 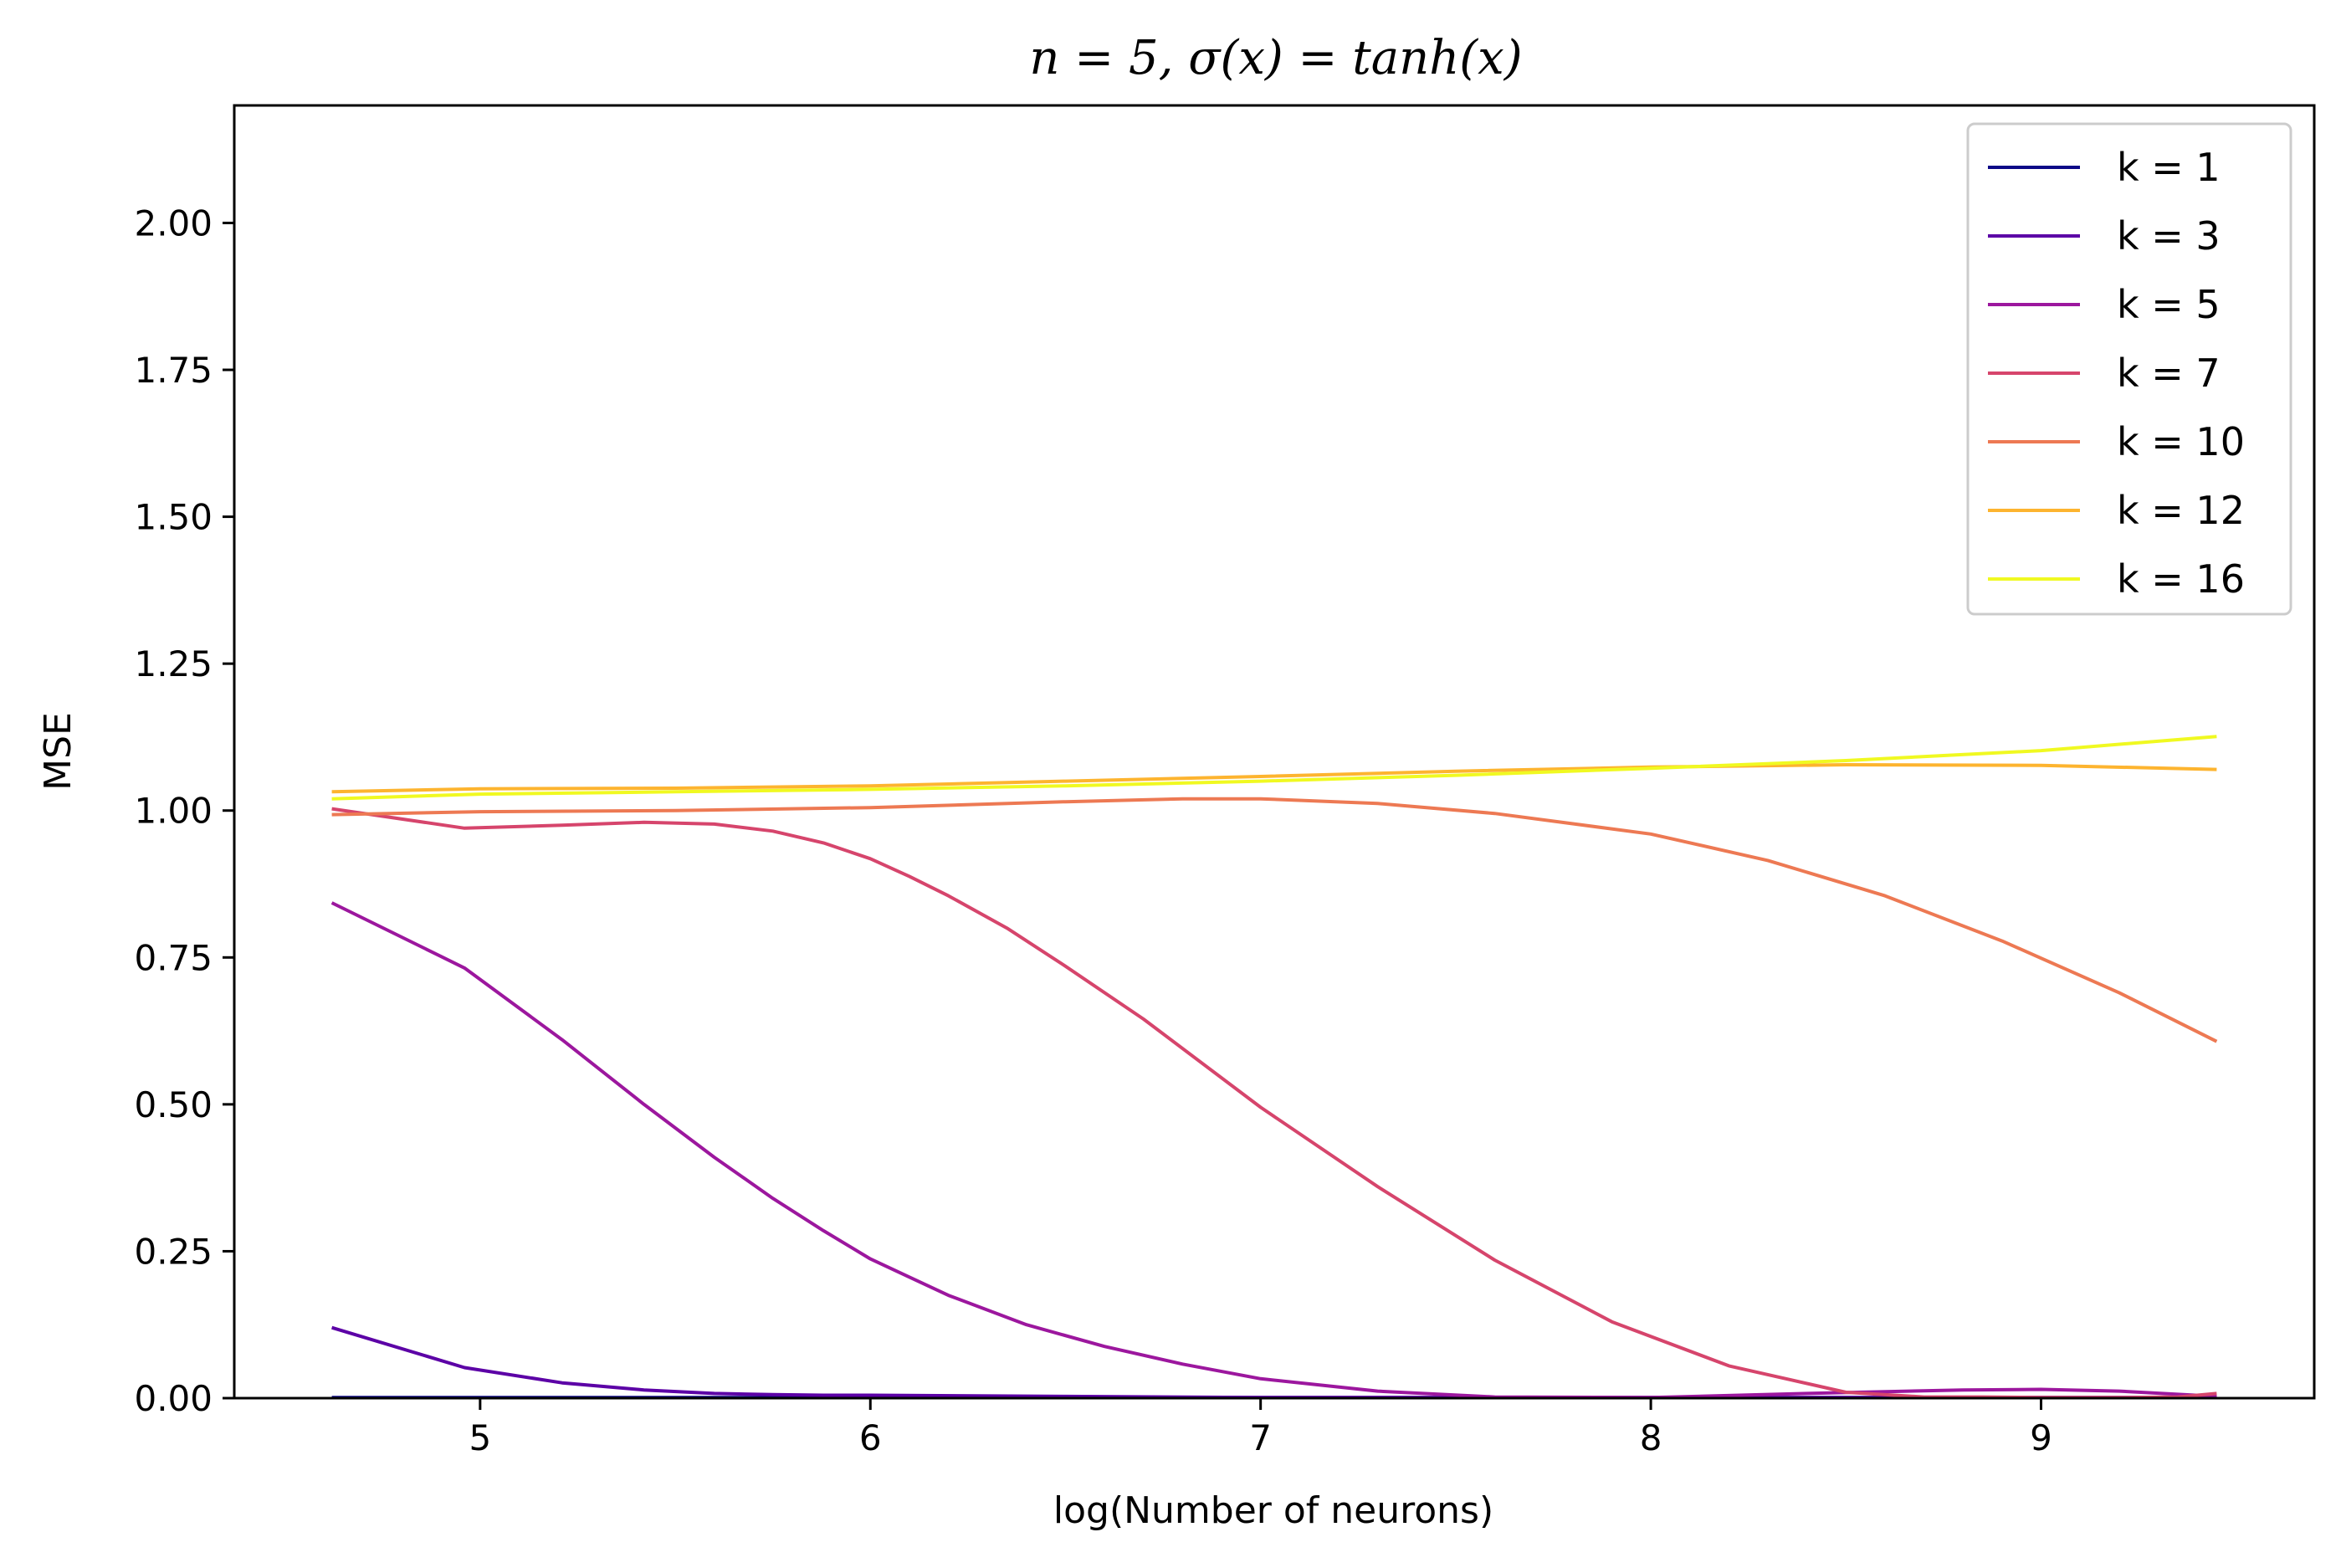 What do you see at coordinates (174, 811) in the screenshot?
I see `y-tick-label: 1.00` at bounding box center [174, 811].